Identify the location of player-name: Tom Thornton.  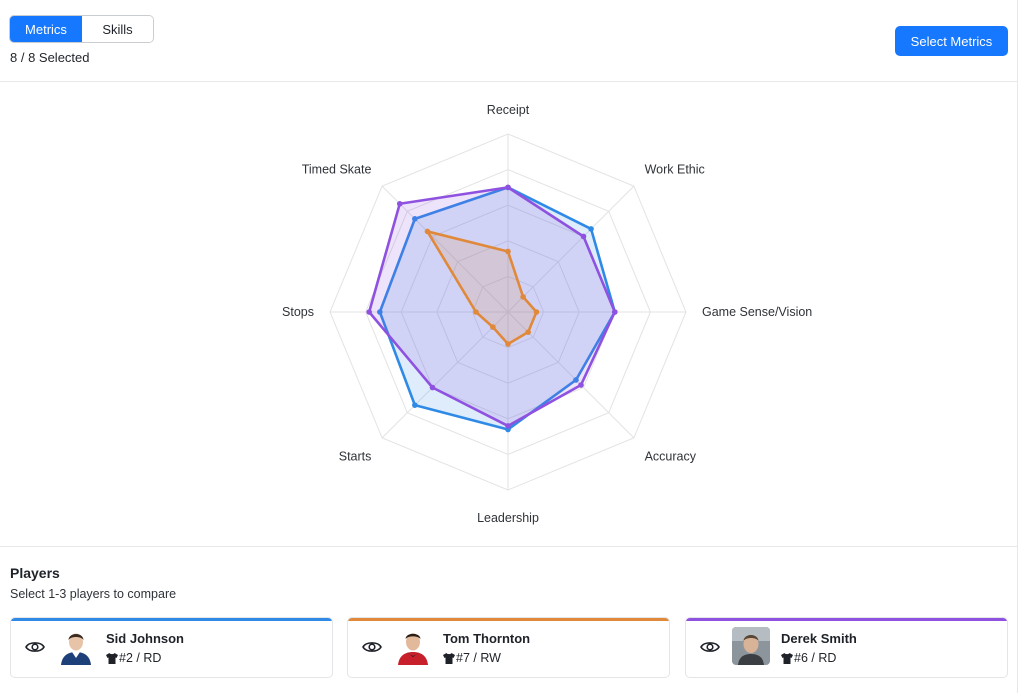
(487, 638).